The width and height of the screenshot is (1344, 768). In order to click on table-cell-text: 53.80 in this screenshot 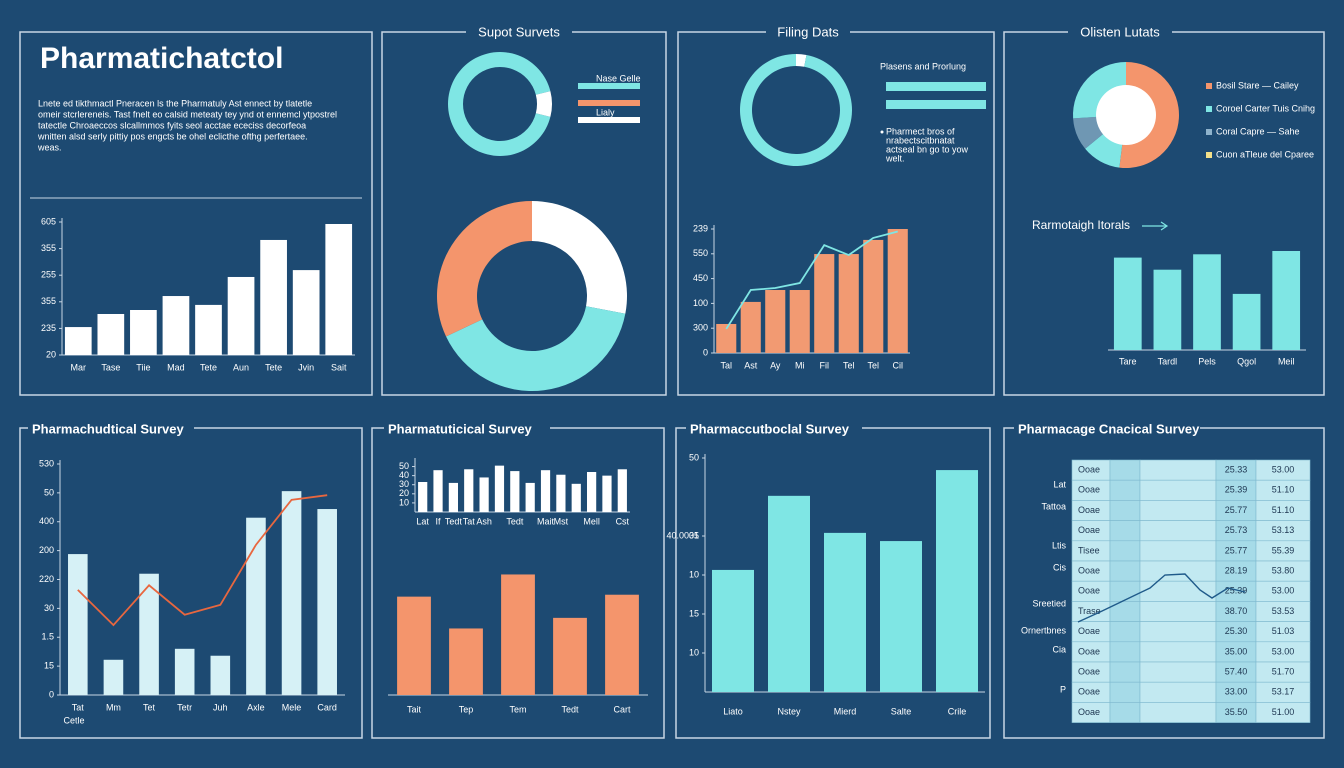, I will do `click(1283, 570)`.